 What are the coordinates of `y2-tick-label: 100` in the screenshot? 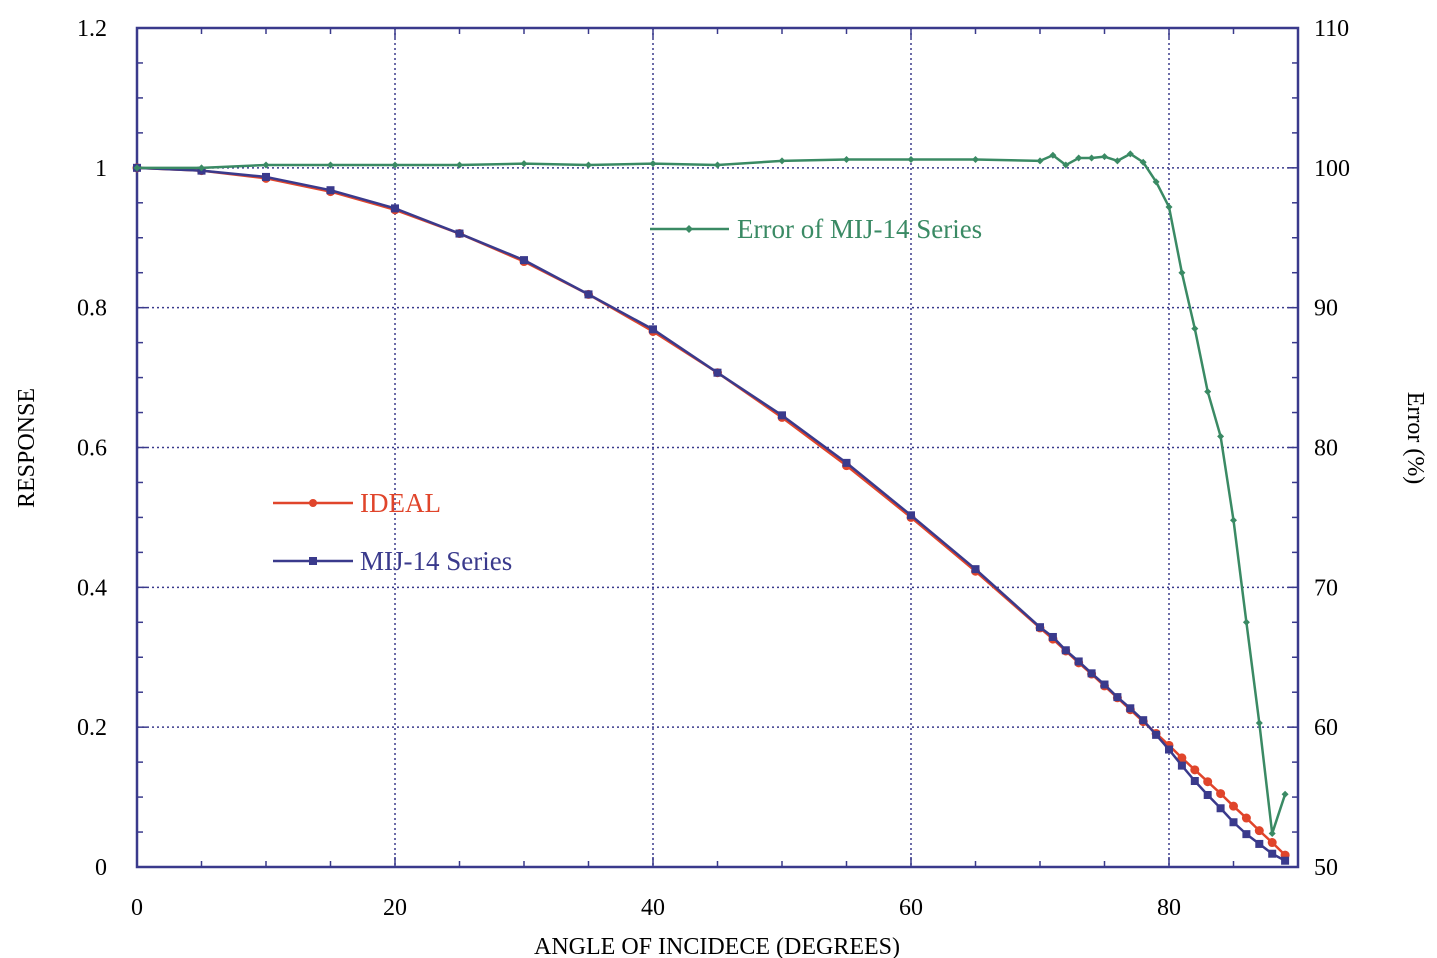 It's located at (1332, 169).